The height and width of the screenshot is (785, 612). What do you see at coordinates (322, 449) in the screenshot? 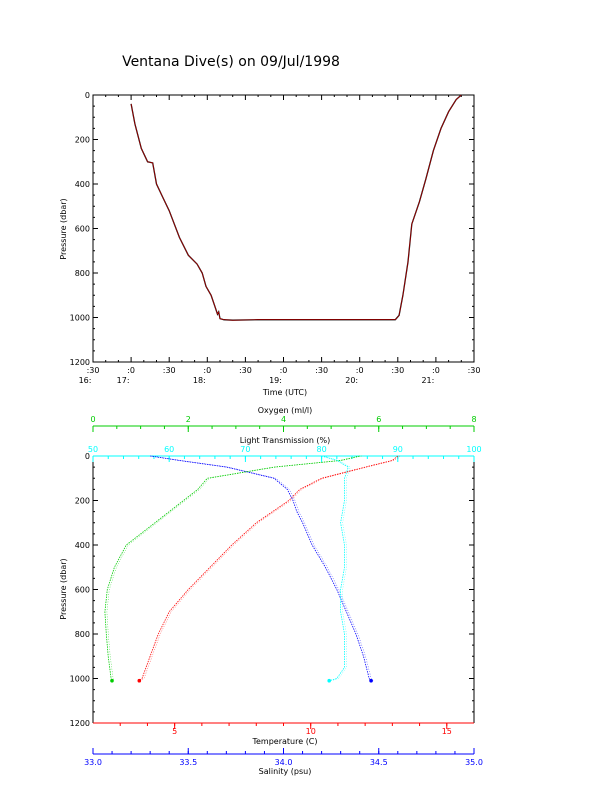
I see `light-transmission-tick-label: 80` at bounding box center [322, 449].